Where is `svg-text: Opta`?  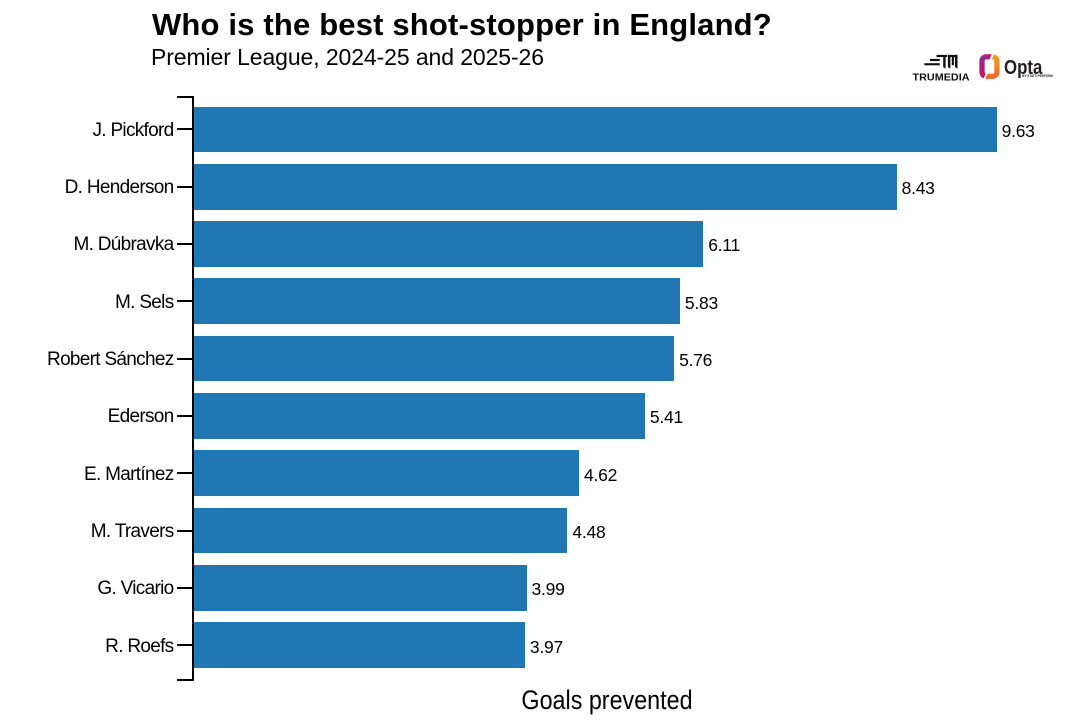 svg-text: Opta is located at coordinates (1023, 67).